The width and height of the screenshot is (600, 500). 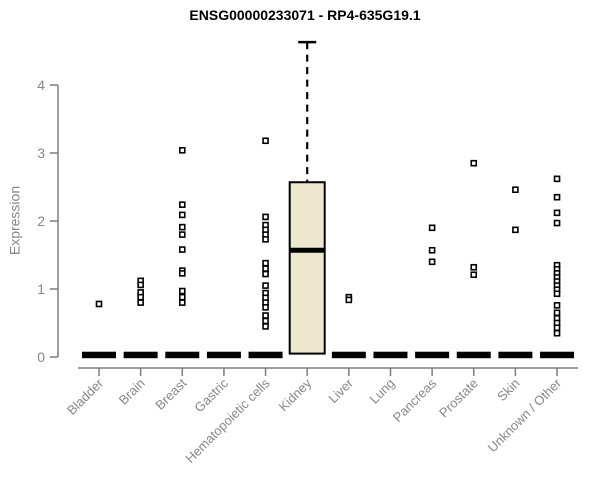 I want to click on y-tick-label: 1, so click(x=41, y=289).